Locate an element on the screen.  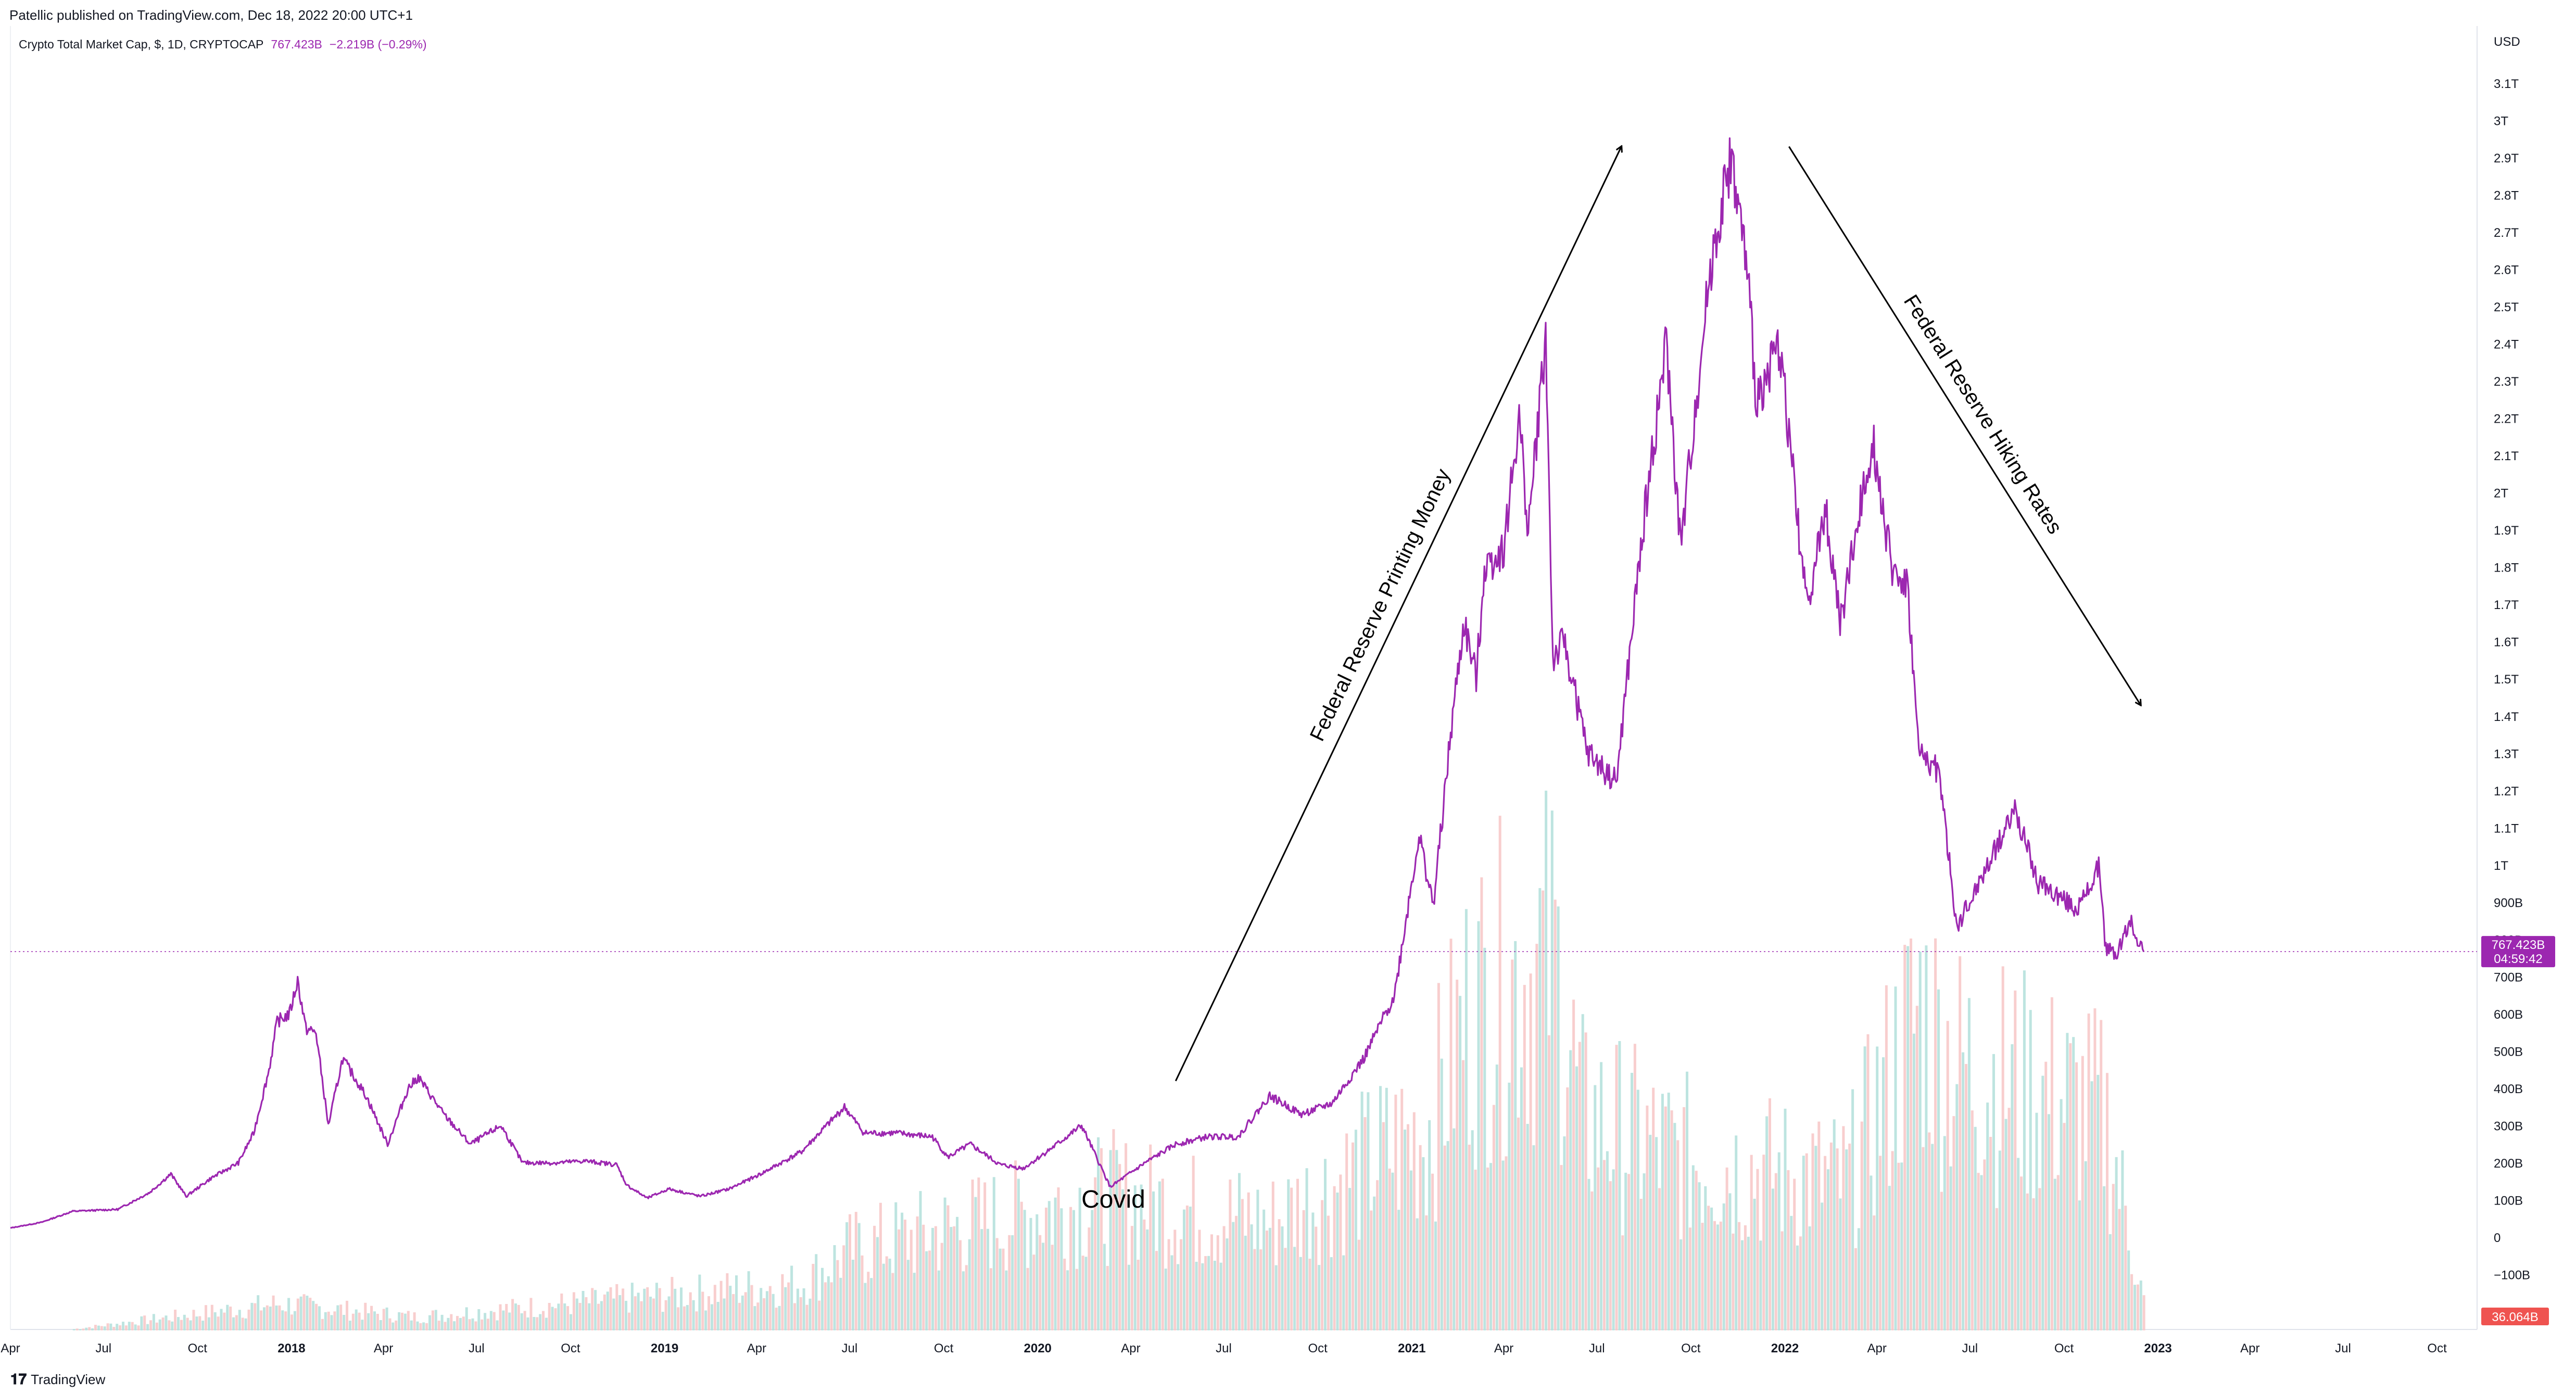
y-tick-label: 2.2T is located at coordinates (2506, 419).